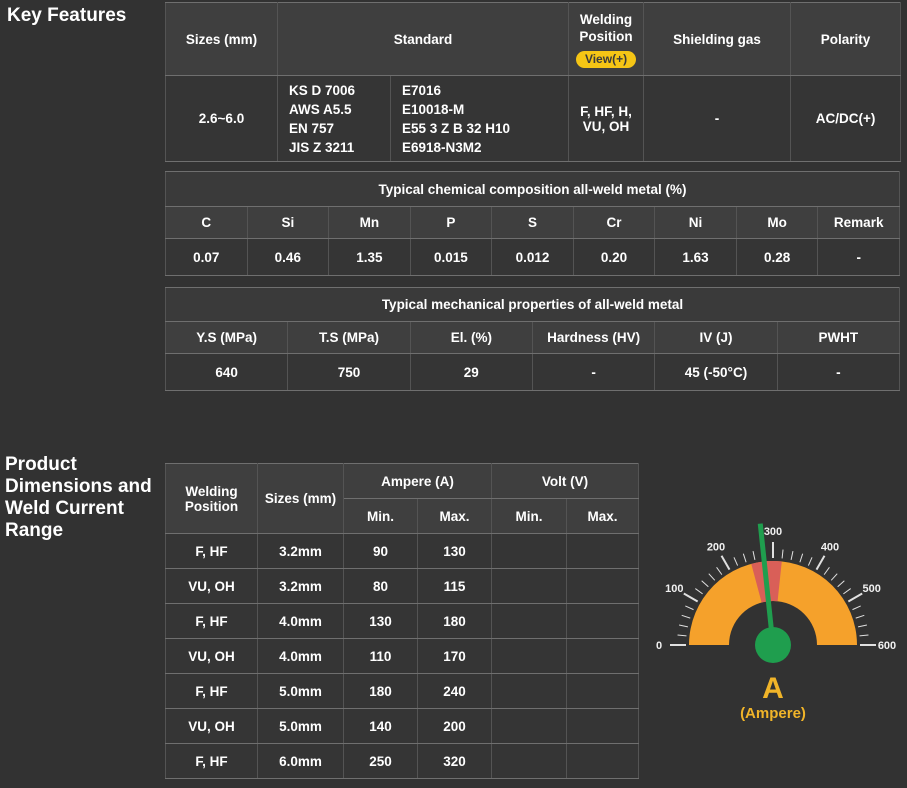 The height and width of the screenshot is (788, 907). I want to click on chem-header-cell: Mo, so click(777, 222).